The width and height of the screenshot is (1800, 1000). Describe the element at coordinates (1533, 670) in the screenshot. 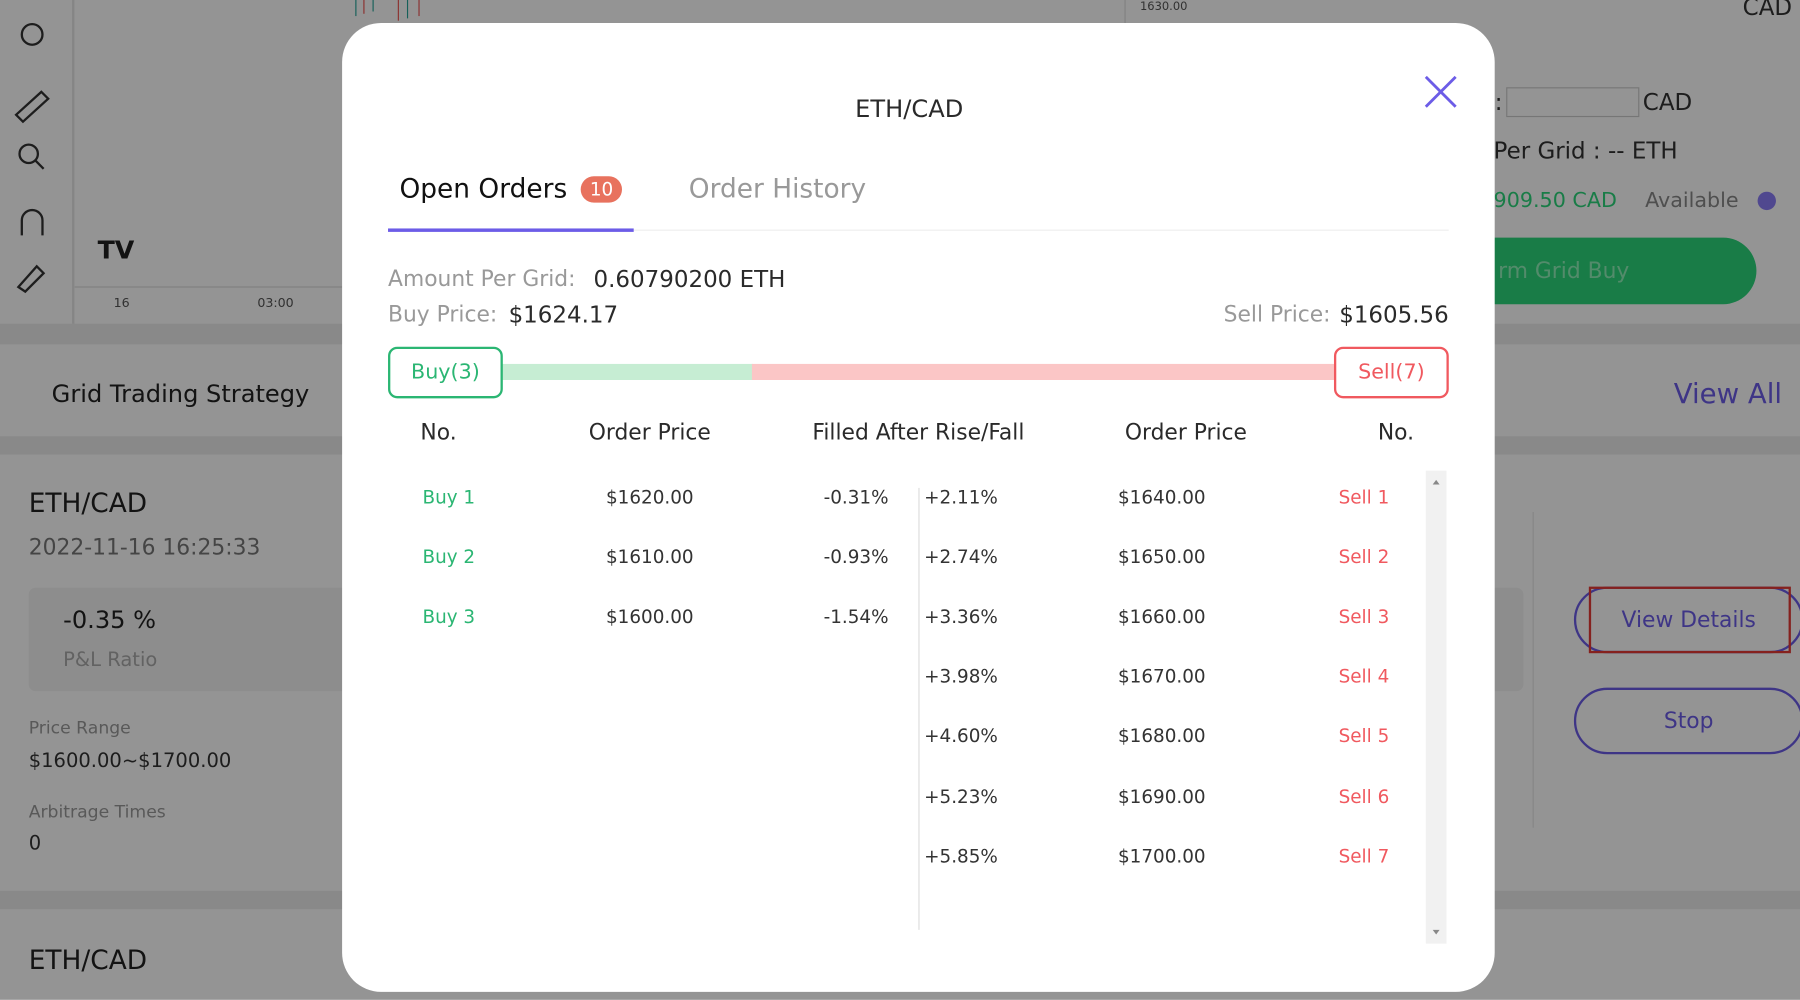

I see `divider` at that location.